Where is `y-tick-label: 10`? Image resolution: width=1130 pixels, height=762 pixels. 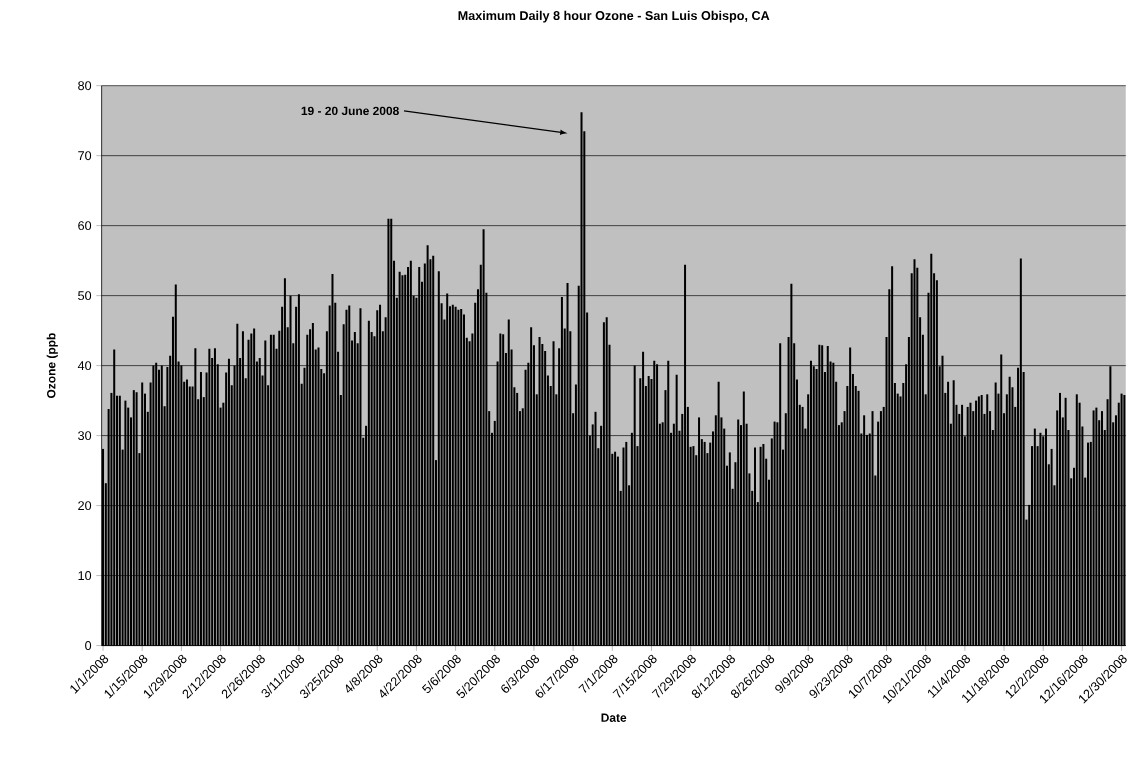
y-tick-label: 10 is located at coordinates (85, 575).